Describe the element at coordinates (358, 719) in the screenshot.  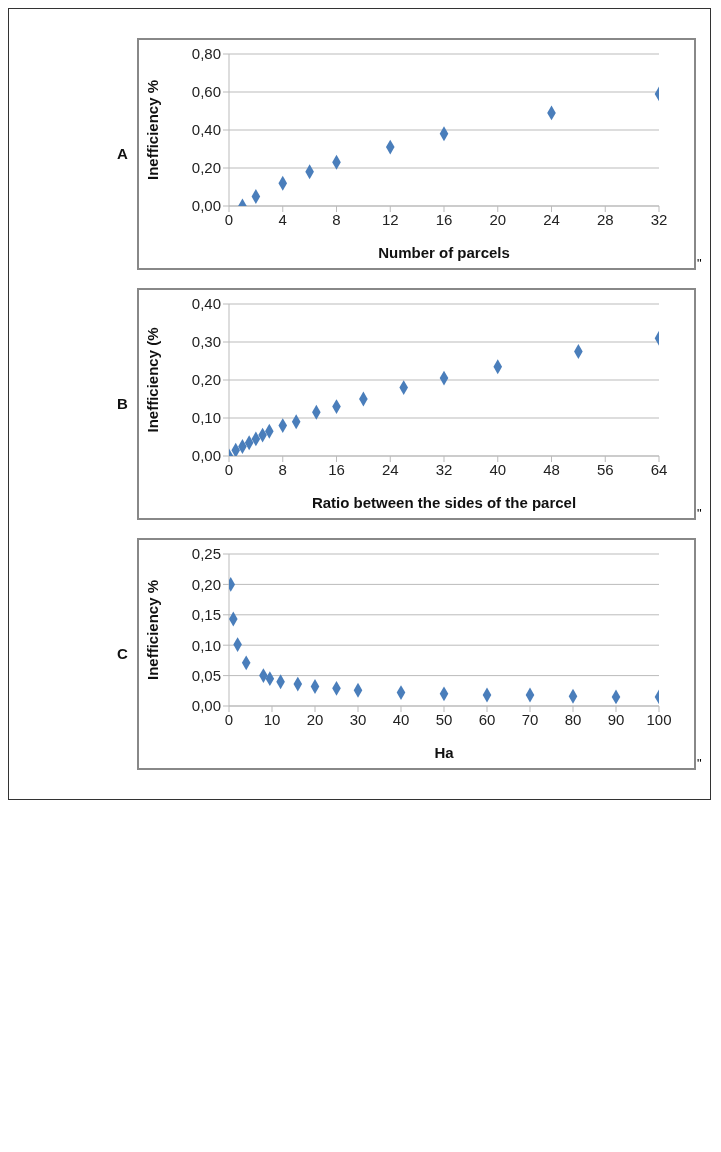
I see `x-tick-label: 30` at that location.